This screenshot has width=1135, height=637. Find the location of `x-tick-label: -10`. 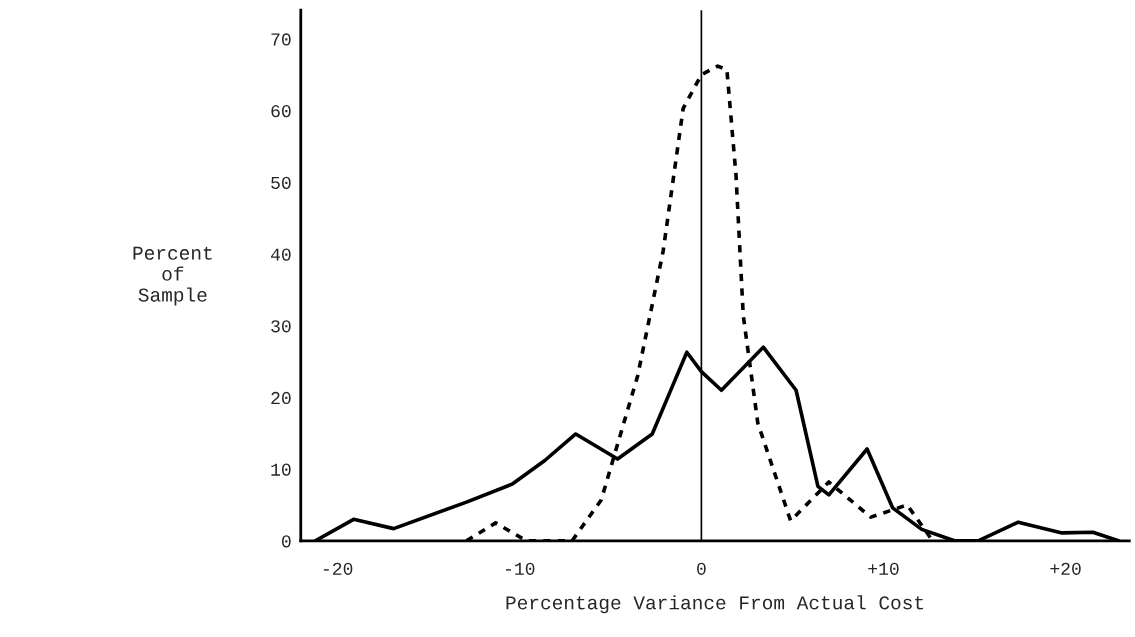

x-tick-label: -10 is located at coordinates (520, 568).